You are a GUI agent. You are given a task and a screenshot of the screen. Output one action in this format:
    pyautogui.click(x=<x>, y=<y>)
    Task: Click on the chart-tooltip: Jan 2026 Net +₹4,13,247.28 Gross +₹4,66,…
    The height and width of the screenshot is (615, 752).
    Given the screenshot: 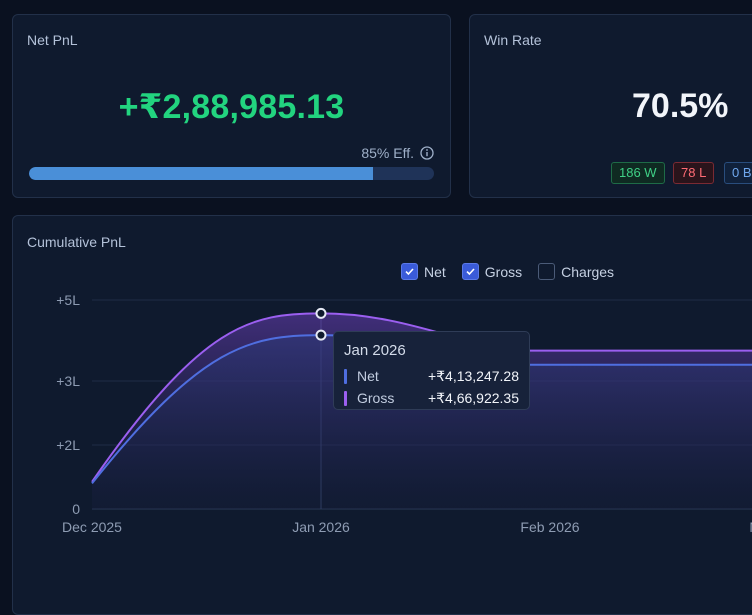 What is the action you would take?
    pyautogui.click(x=431, y=370)
    